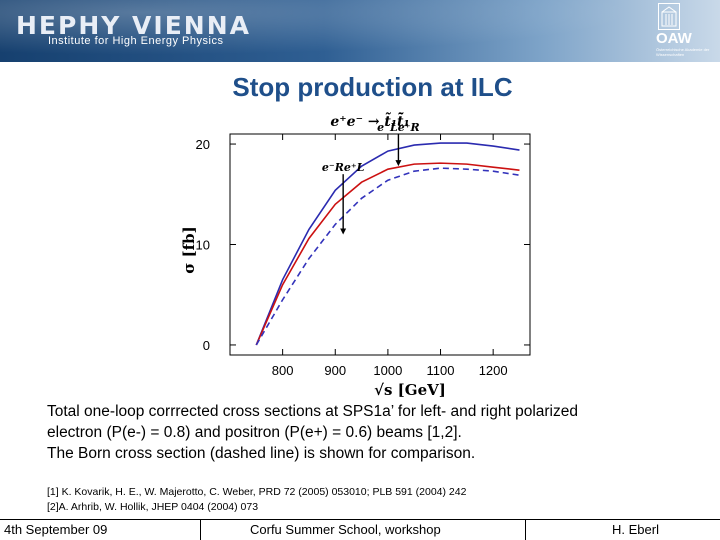 This screenshot has height=540, width=720. I want to click on born-series-line, so click(387, 256).